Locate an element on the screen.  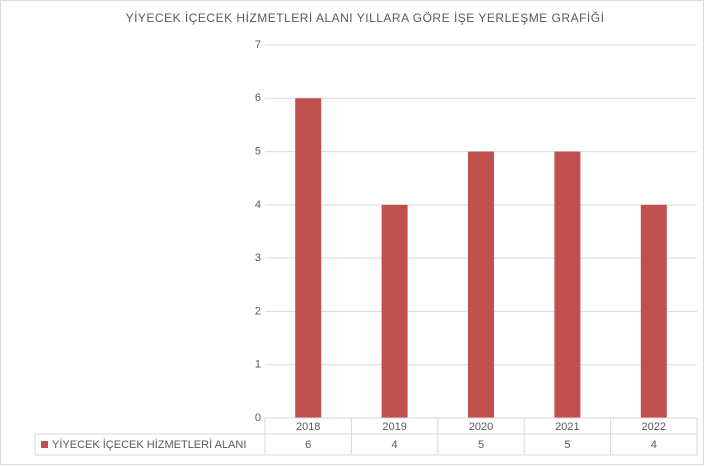
x-tick-label: 2020 is located at coordinates (481, 427).